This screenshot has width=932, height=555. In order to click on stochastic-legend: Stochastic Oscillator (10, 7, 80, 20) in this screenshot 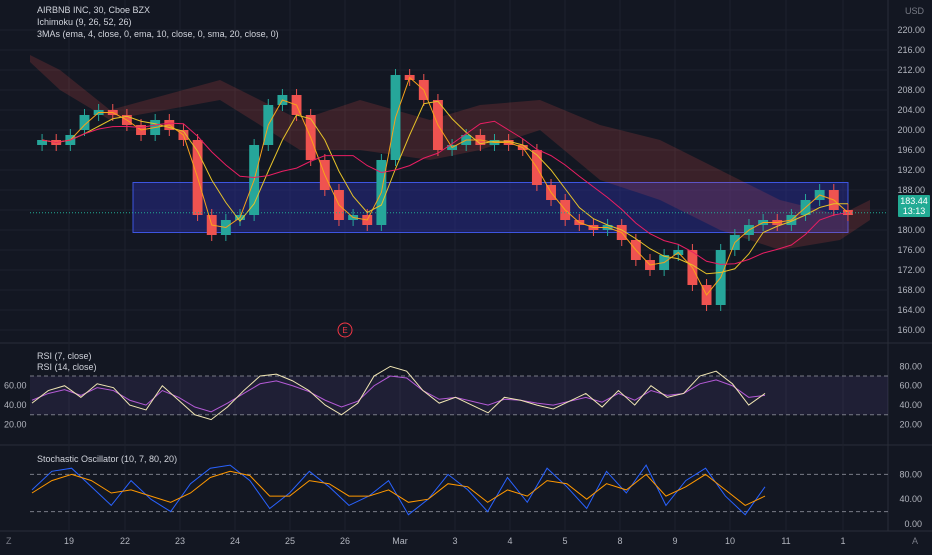, I will do `click(107, 459)`.